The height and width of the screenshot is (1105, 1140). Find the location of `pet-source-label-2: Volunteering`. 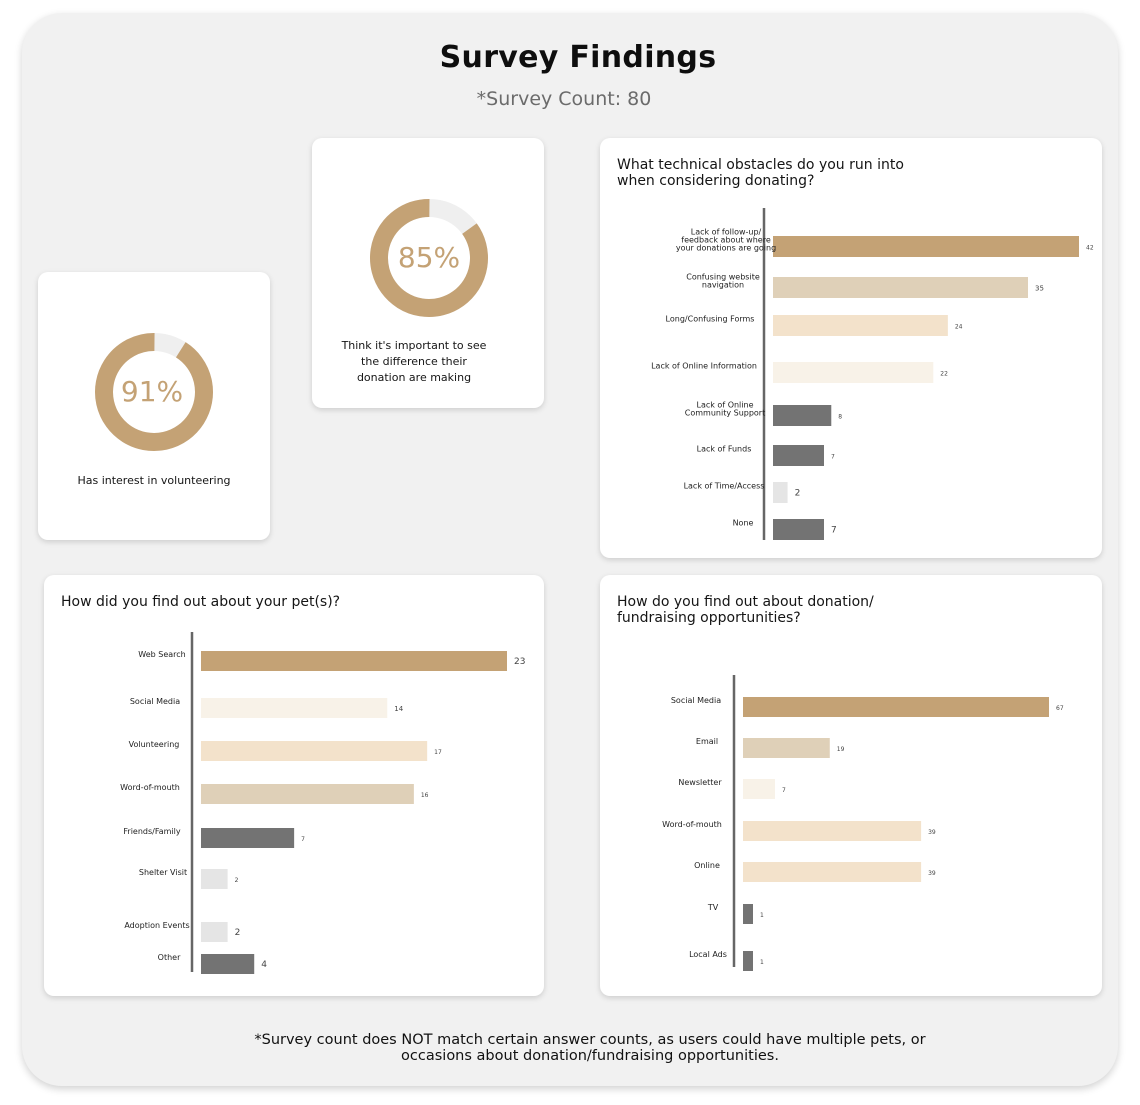

pet-source-label-2: Volunteering is located at coordinates (154, 744).